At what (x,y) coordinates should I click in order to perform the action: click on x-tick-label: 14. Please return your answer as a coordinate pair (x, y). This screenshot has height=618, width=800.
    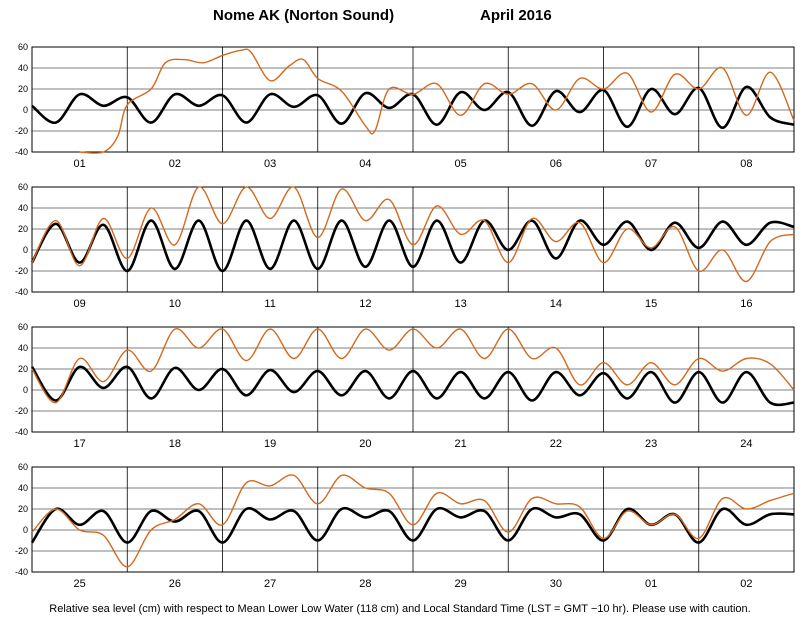
    Looking at the image, I should click on (556, 304).